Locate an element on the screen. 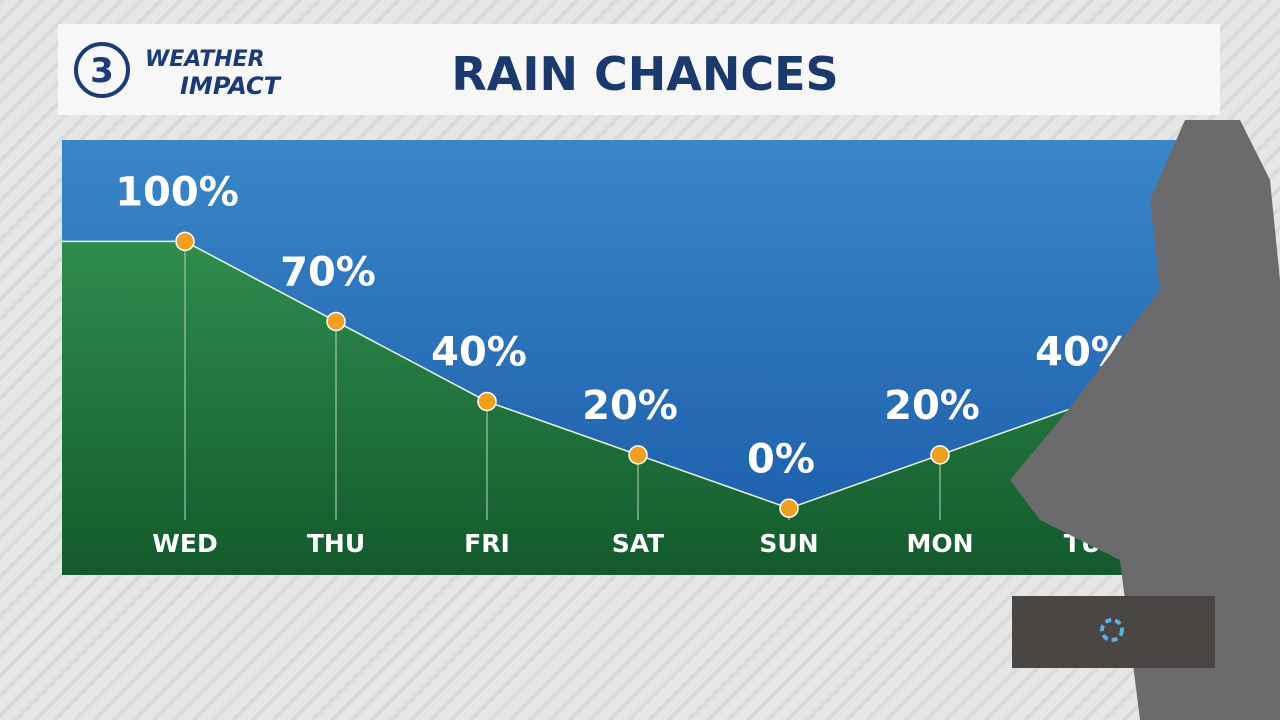 The height and width of the screenshot is (720, 1280). logo-number: 3 is located at coordinates (102, 71).